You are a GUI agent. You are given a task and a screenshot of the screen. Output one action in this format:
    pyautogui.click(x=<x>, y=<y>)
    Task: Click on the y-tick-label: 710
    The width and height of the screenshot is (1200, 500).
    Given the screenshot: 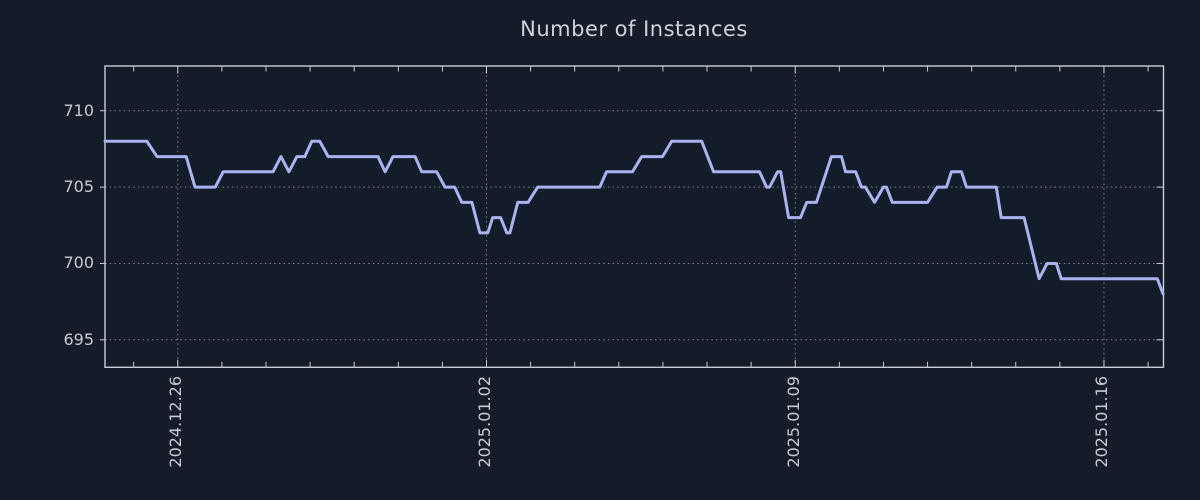 What is the action you would take?
    pyautogui.click(x=78, y=110)
    